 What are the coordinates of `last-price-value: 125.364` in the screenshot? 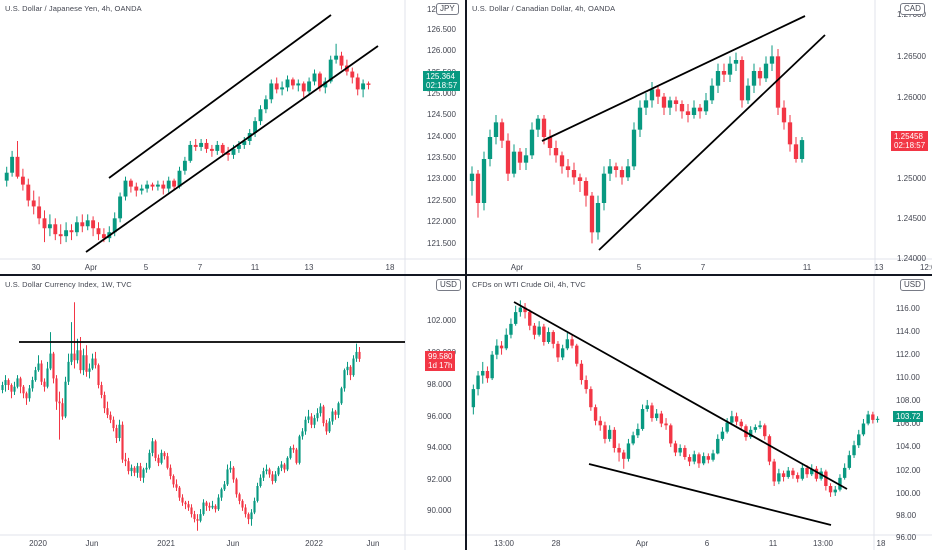 It's located at (440, 76).